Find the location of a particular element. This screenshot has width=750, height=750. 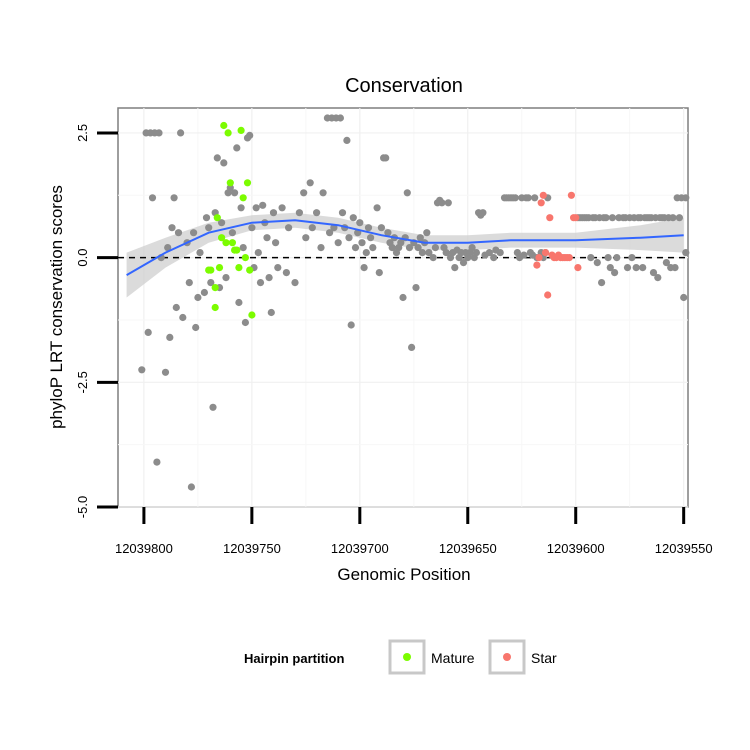

legend-label-star: Star is located at coordinates (544, 658).